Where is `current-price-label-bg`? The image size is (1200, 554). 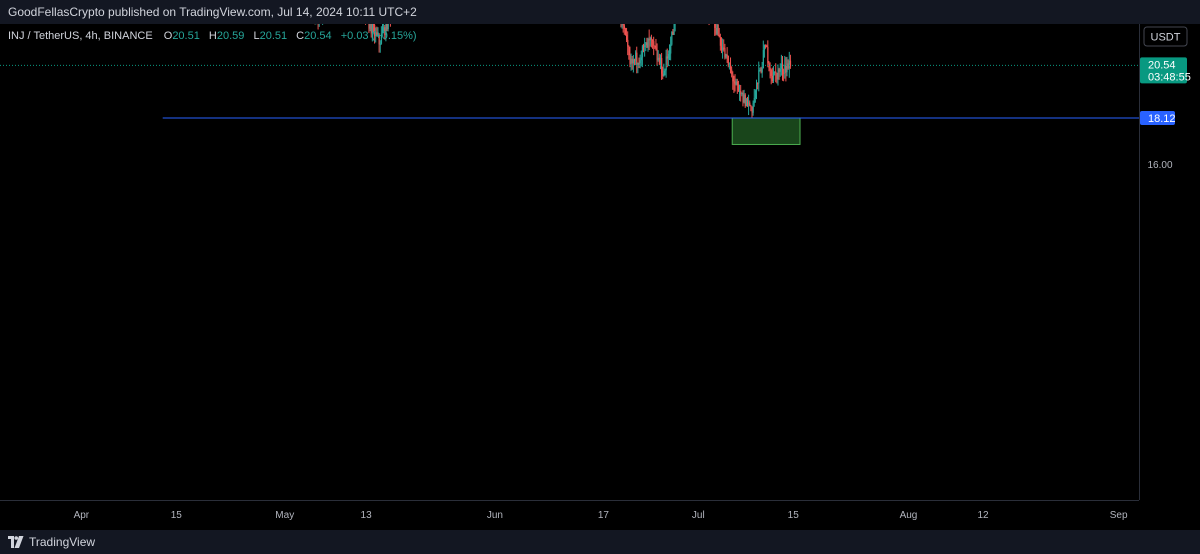
current-price-label-bg is located at coordinates (1163, 70).